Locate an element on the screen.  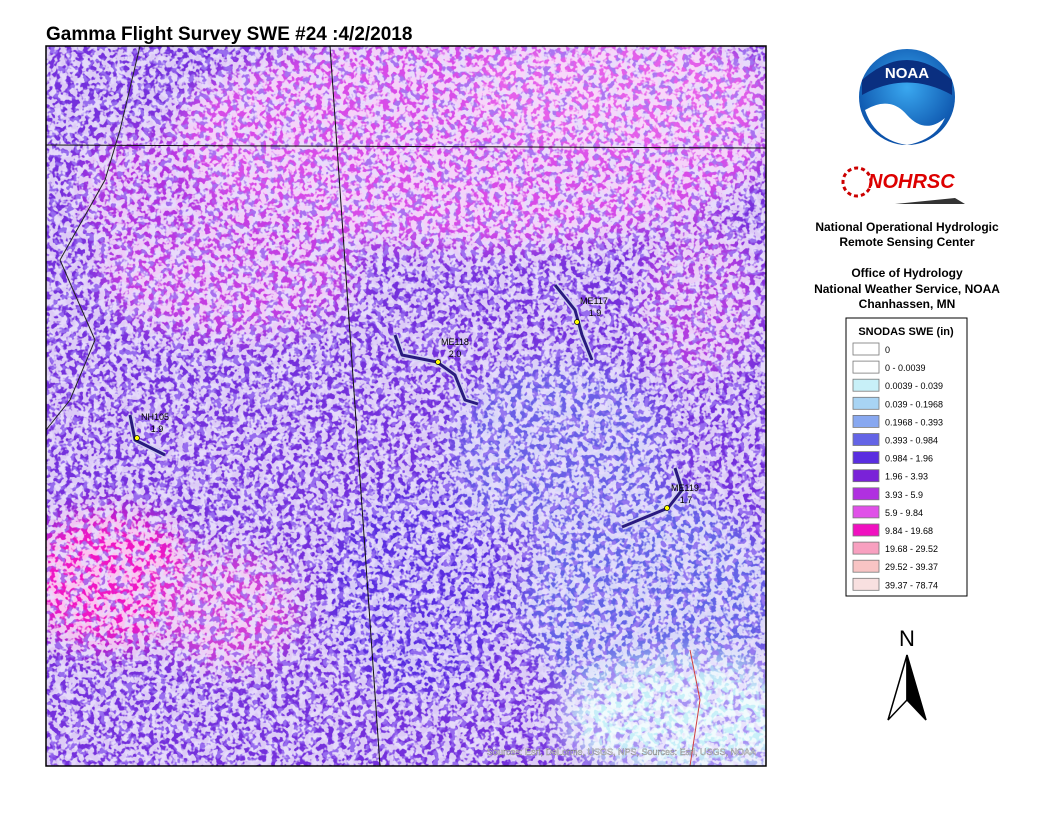
legend-label: 0.0039 - 0.039 is located at coordinates (914, 386).